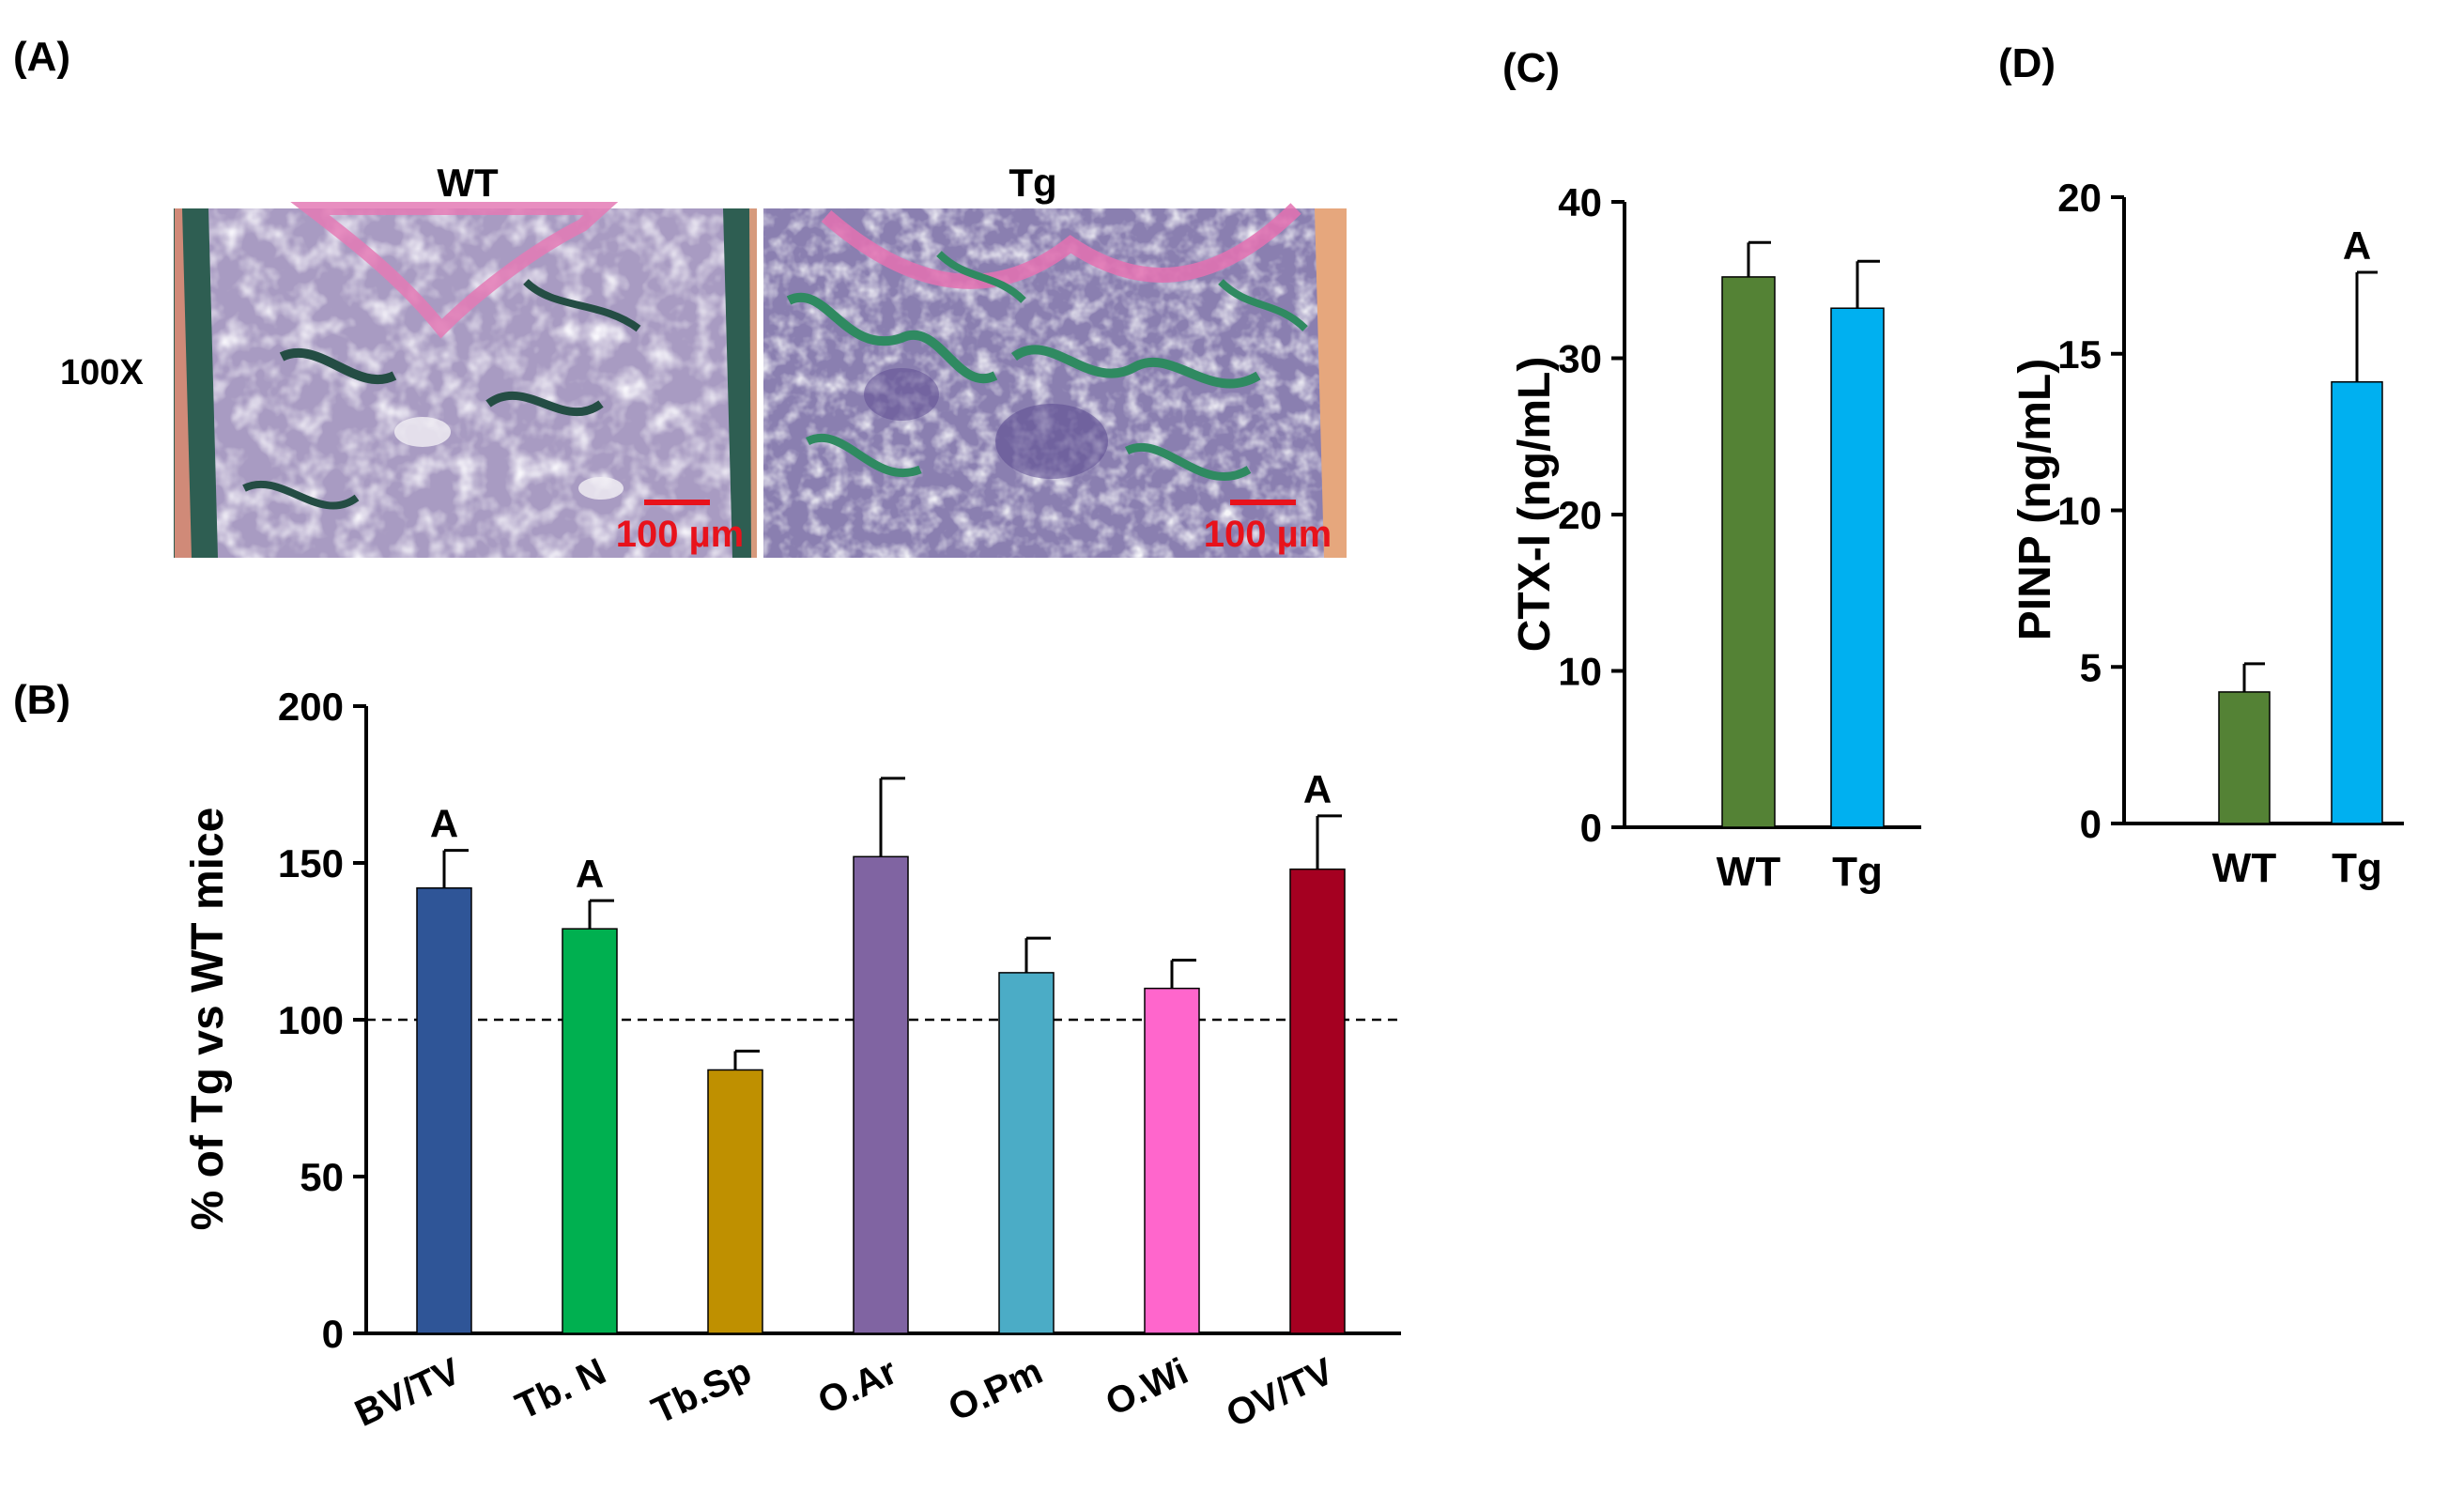 The width and height of the screenshot is (2464, 1493). Describe the element at coordinates (322, 1177) in the screenshot. I see `y-tick-label: 50` at that location.